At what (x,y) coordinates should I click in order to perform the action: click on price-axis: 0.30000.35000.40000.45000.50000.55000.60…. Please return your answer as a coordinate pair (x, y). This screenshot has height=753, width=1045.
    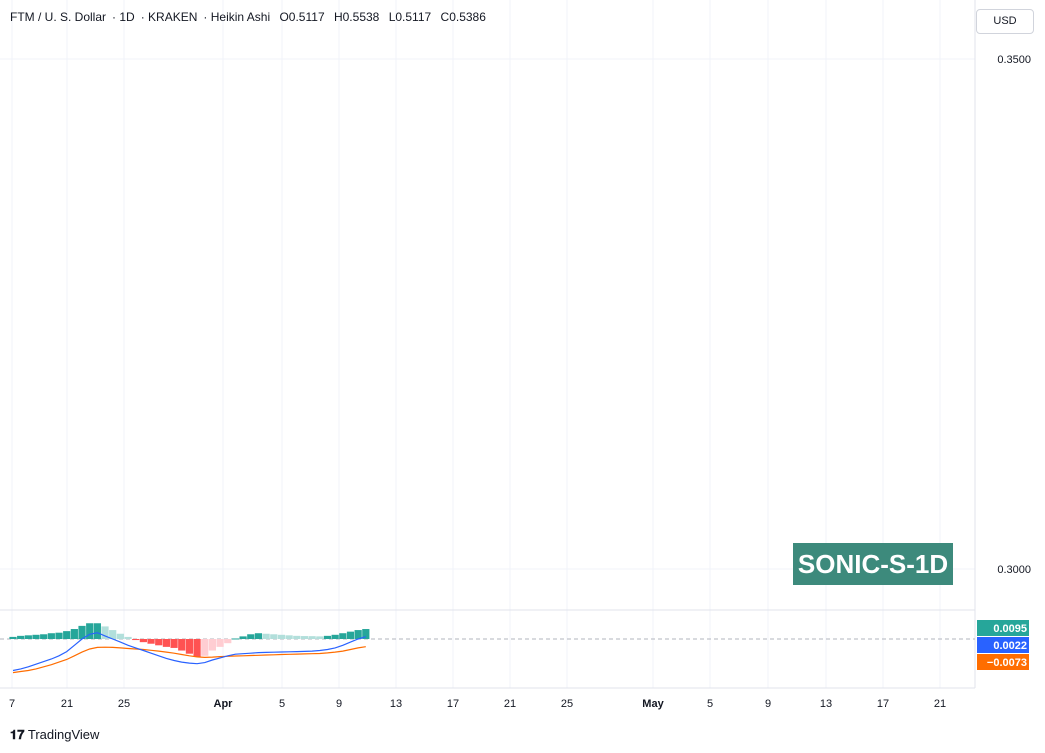
    Looking at the image, I should click on (1006, 288).